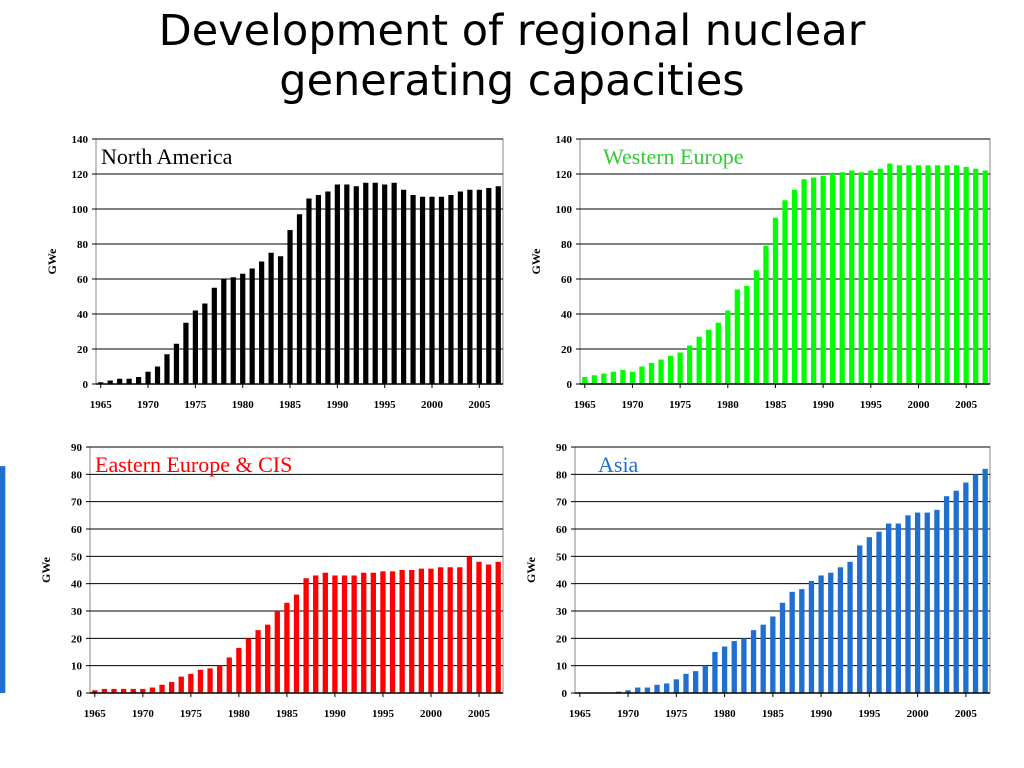 This screenshot has width=1024, height=768. I want to click on title-line-1: Development of regional nuclear, so click(512, 31).